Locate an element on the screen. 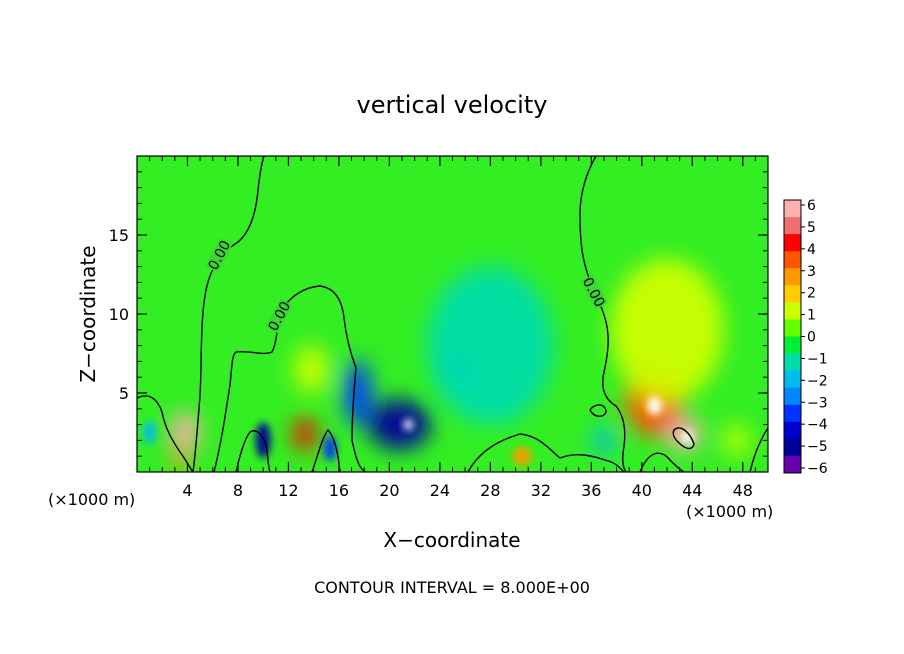 The width and height of the screenshot is (904, 654). colorbar-tick-label: 6 is located at coordinates (811, 206).